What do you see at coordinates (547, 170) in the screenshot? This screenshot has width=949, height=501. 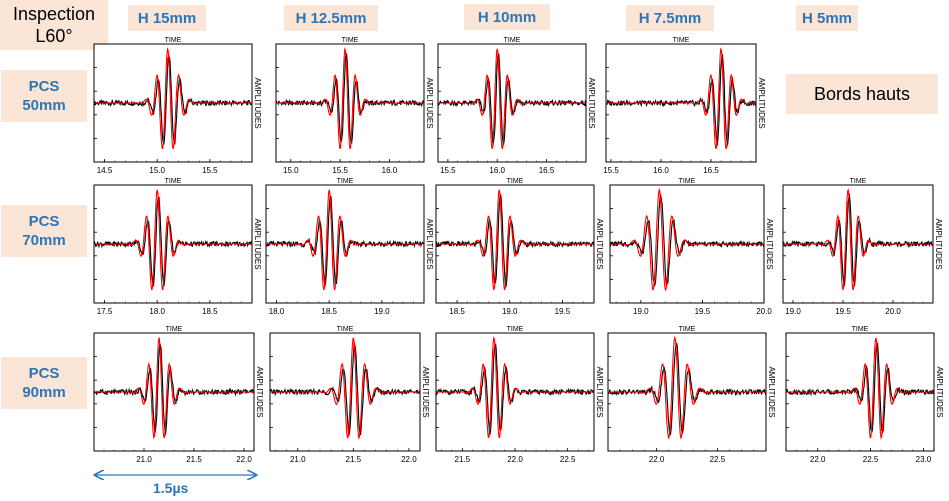 I see `x-tick-label: 16.5` at bounding box center [547, 170].